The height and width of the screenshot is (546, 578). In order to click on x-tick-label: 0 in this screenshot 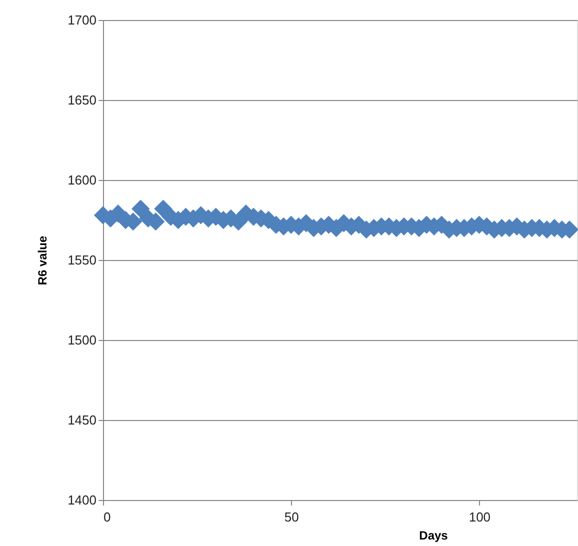, I will do `click(107, 517)`.